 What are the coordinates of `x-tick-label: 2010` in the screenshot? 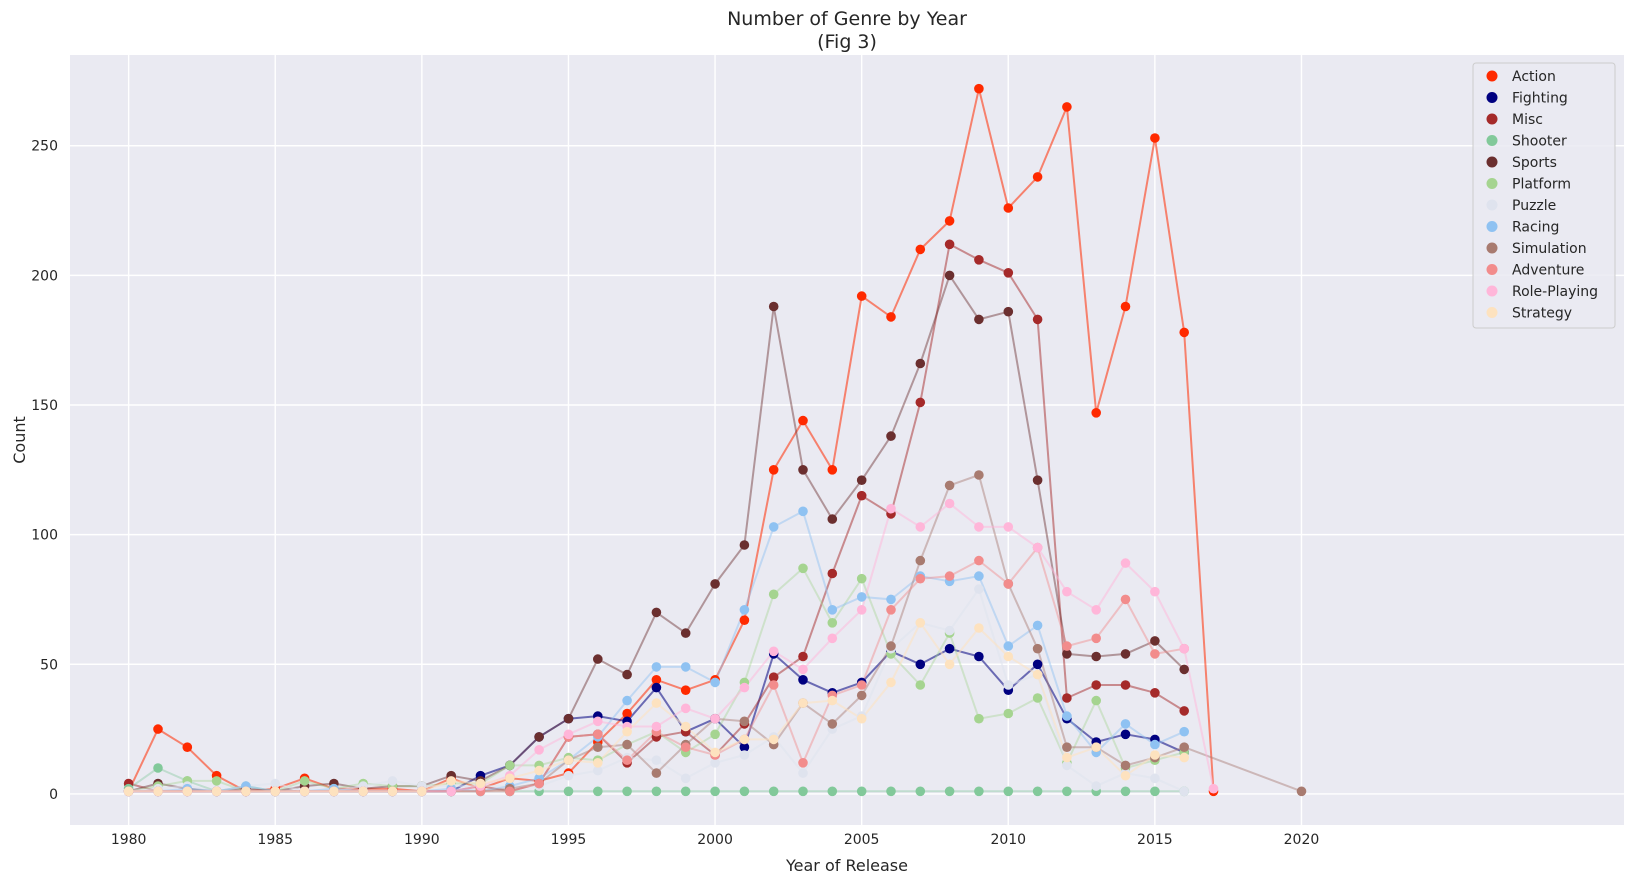 It's located at (1008, 840).